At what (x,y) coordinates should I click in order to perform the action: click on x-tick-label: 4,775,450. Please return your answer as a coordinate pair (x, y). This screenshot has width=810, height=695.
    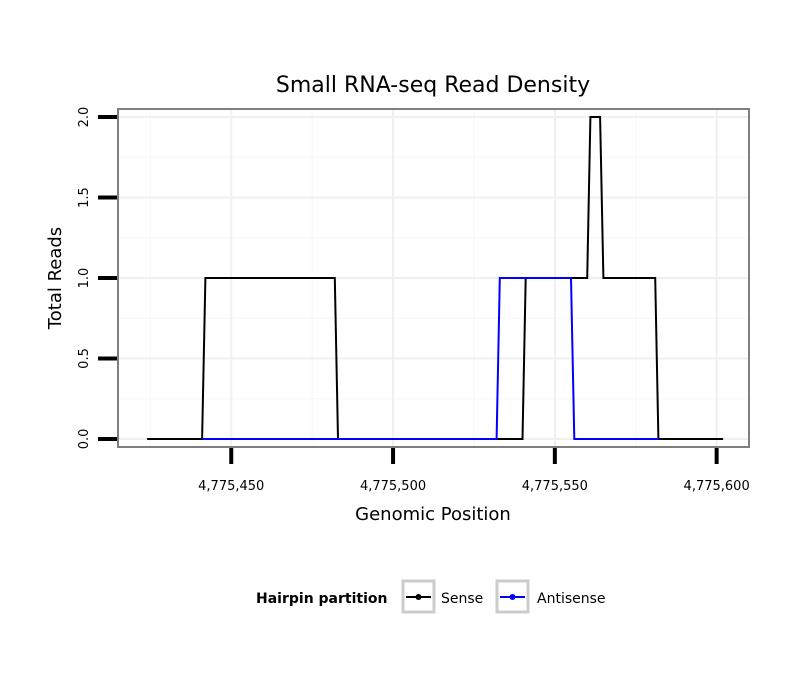
    Looking at the image, I should click on (231, 486).